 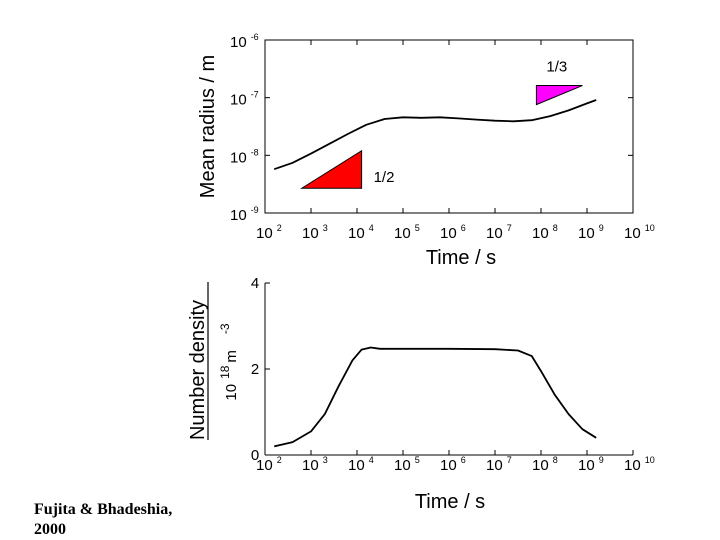 What do you see at coordinates (229, 362) in the screenshot?
I see `y-axis-units: 1018m-3` at bounding box center [229, 362].